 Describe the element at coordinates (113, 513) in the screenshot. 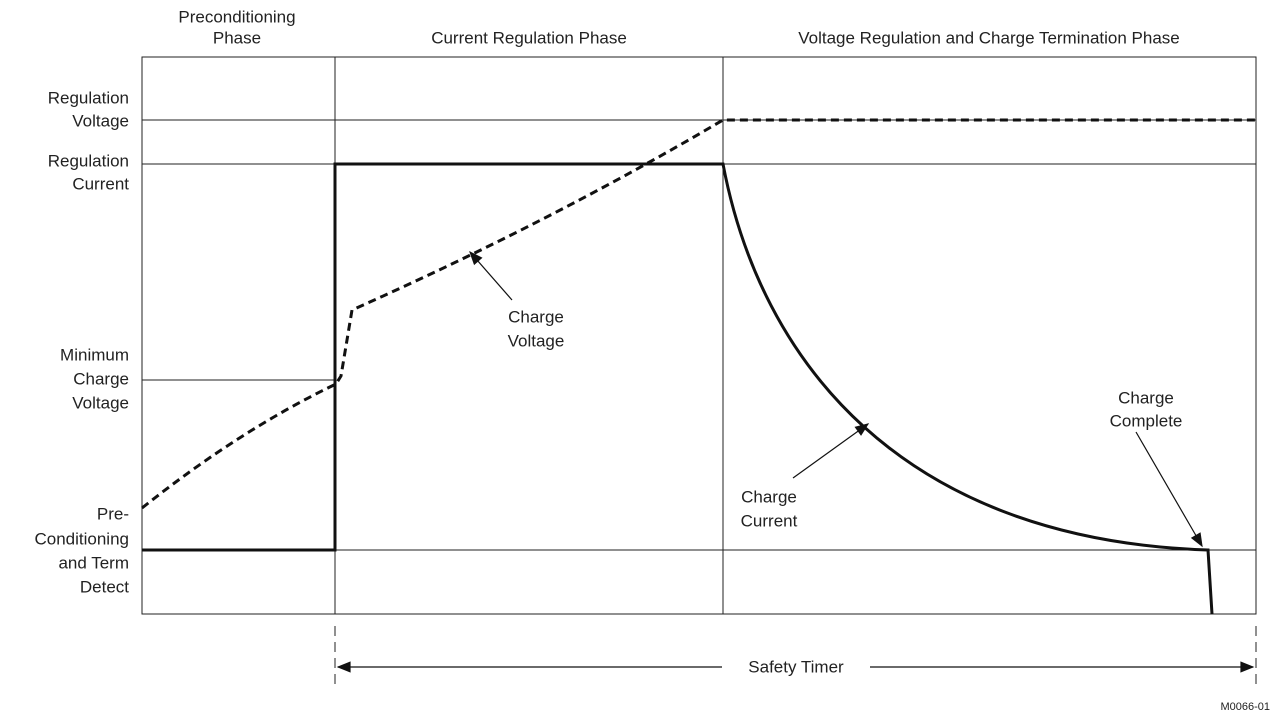

I see `level-label: Pre-` at that location.